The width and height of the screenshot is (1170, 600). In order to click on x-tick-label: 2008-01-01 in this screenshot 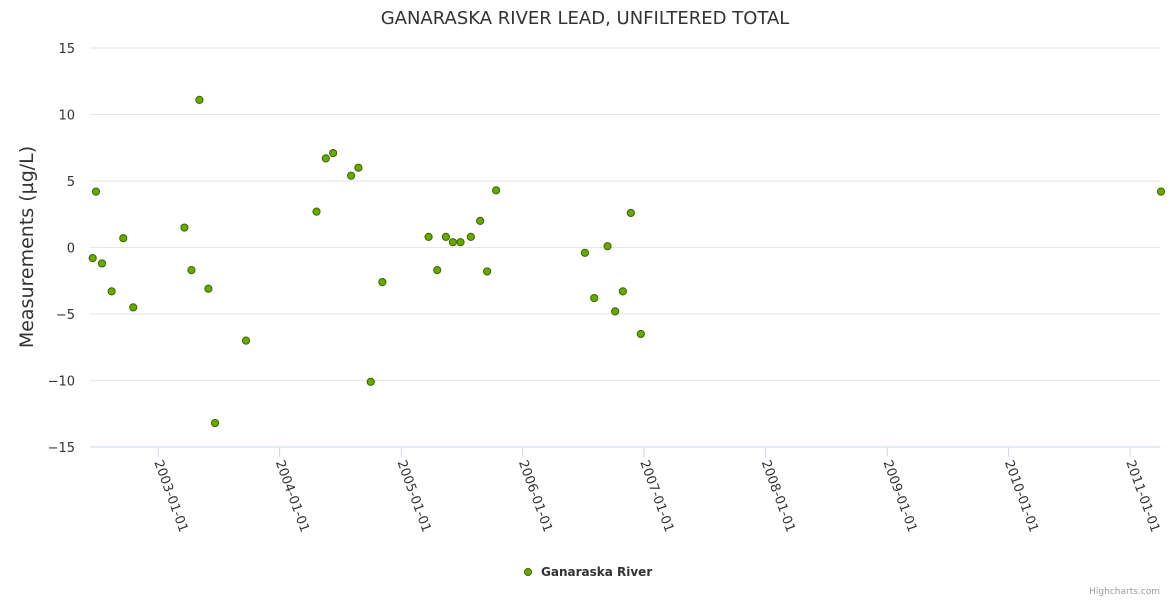, I will do `click(778, 496)`.